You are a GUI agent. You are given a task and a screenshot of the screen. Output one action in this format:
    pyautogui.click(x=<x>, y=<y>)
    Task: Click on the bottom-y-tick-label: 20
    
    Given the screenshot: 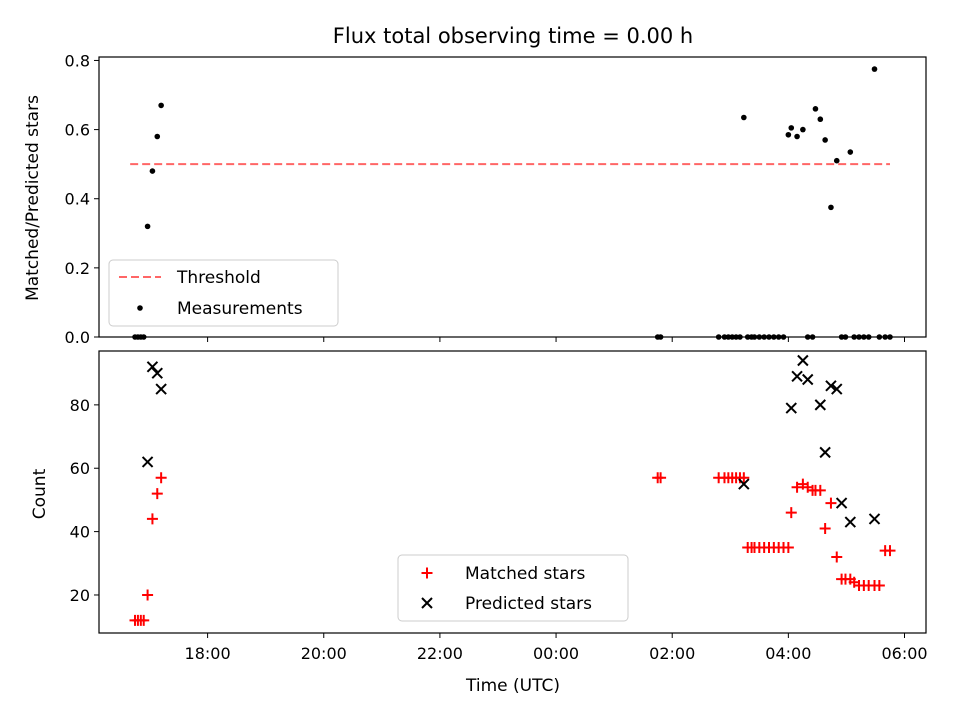 What is the action you would take?
    pyautogui.click(x=80, y=595)
    